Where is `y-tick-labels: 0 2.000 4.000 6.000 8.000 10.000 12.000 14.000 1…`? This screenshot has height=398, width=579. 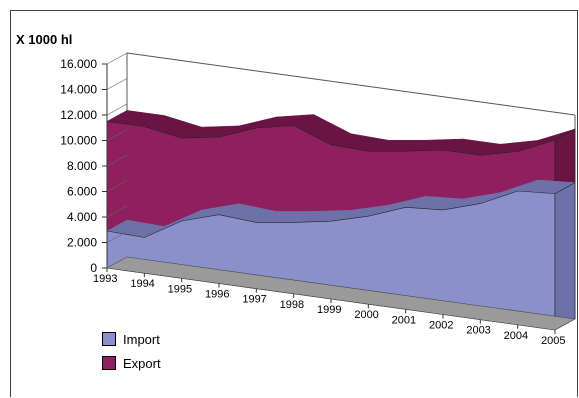
y-tick-labels: 0 2.000 4.000 6.000 8.000 10.000 12.000 14.000 1… is located at coordinates (78, 166).